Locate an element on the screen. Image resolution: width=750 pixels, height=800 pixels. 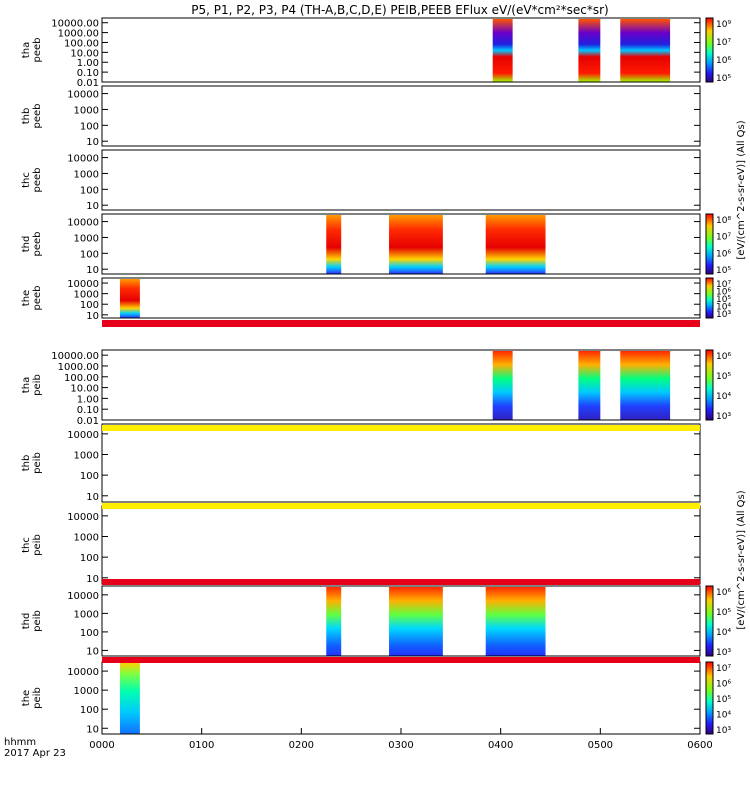
y-tick-label: 100.00 is located at coordinates (81, 43).